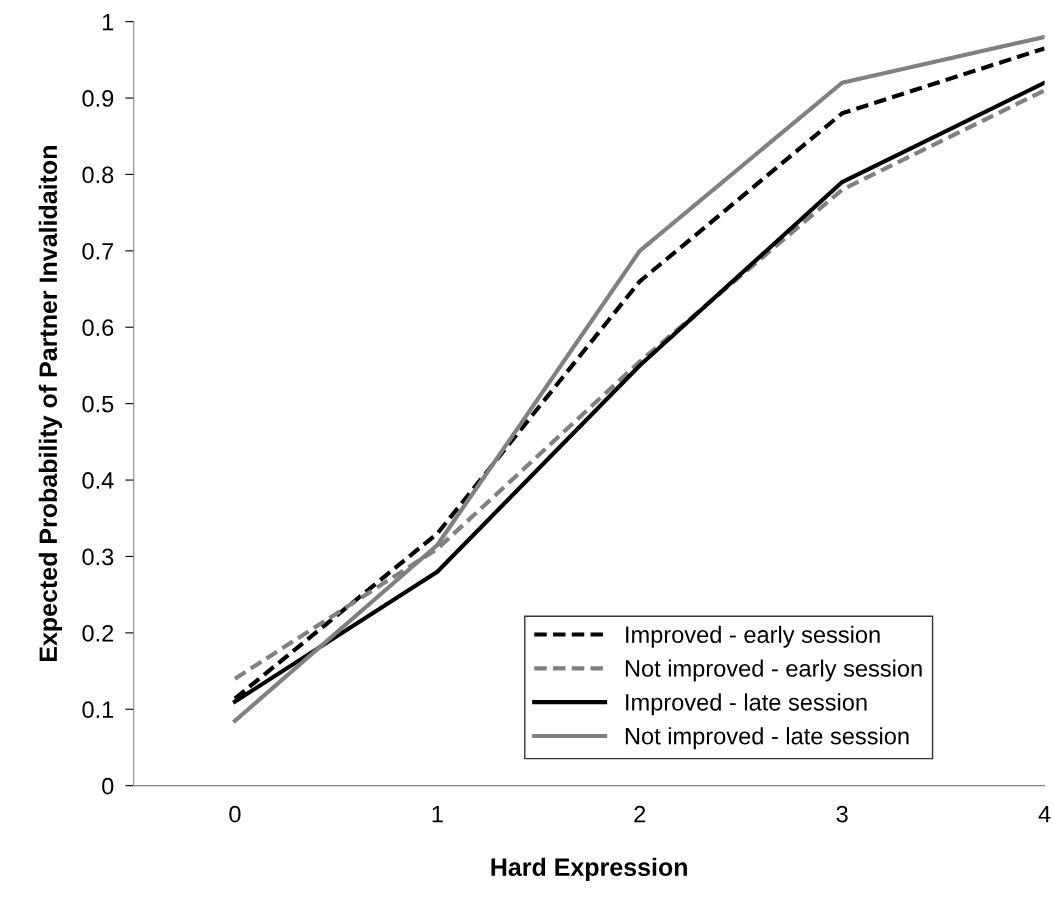 The height and width of the screenshot is (901, 1053). I want to click on x-tick-label: 0, so click(235, 814).